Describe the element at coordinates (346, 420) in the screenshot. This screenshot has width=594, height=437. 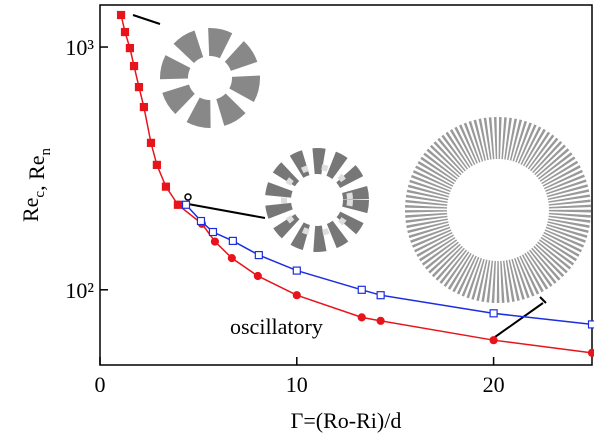
I see `x-axis-label: Γ=(Ro-Ri)/d` at that location.